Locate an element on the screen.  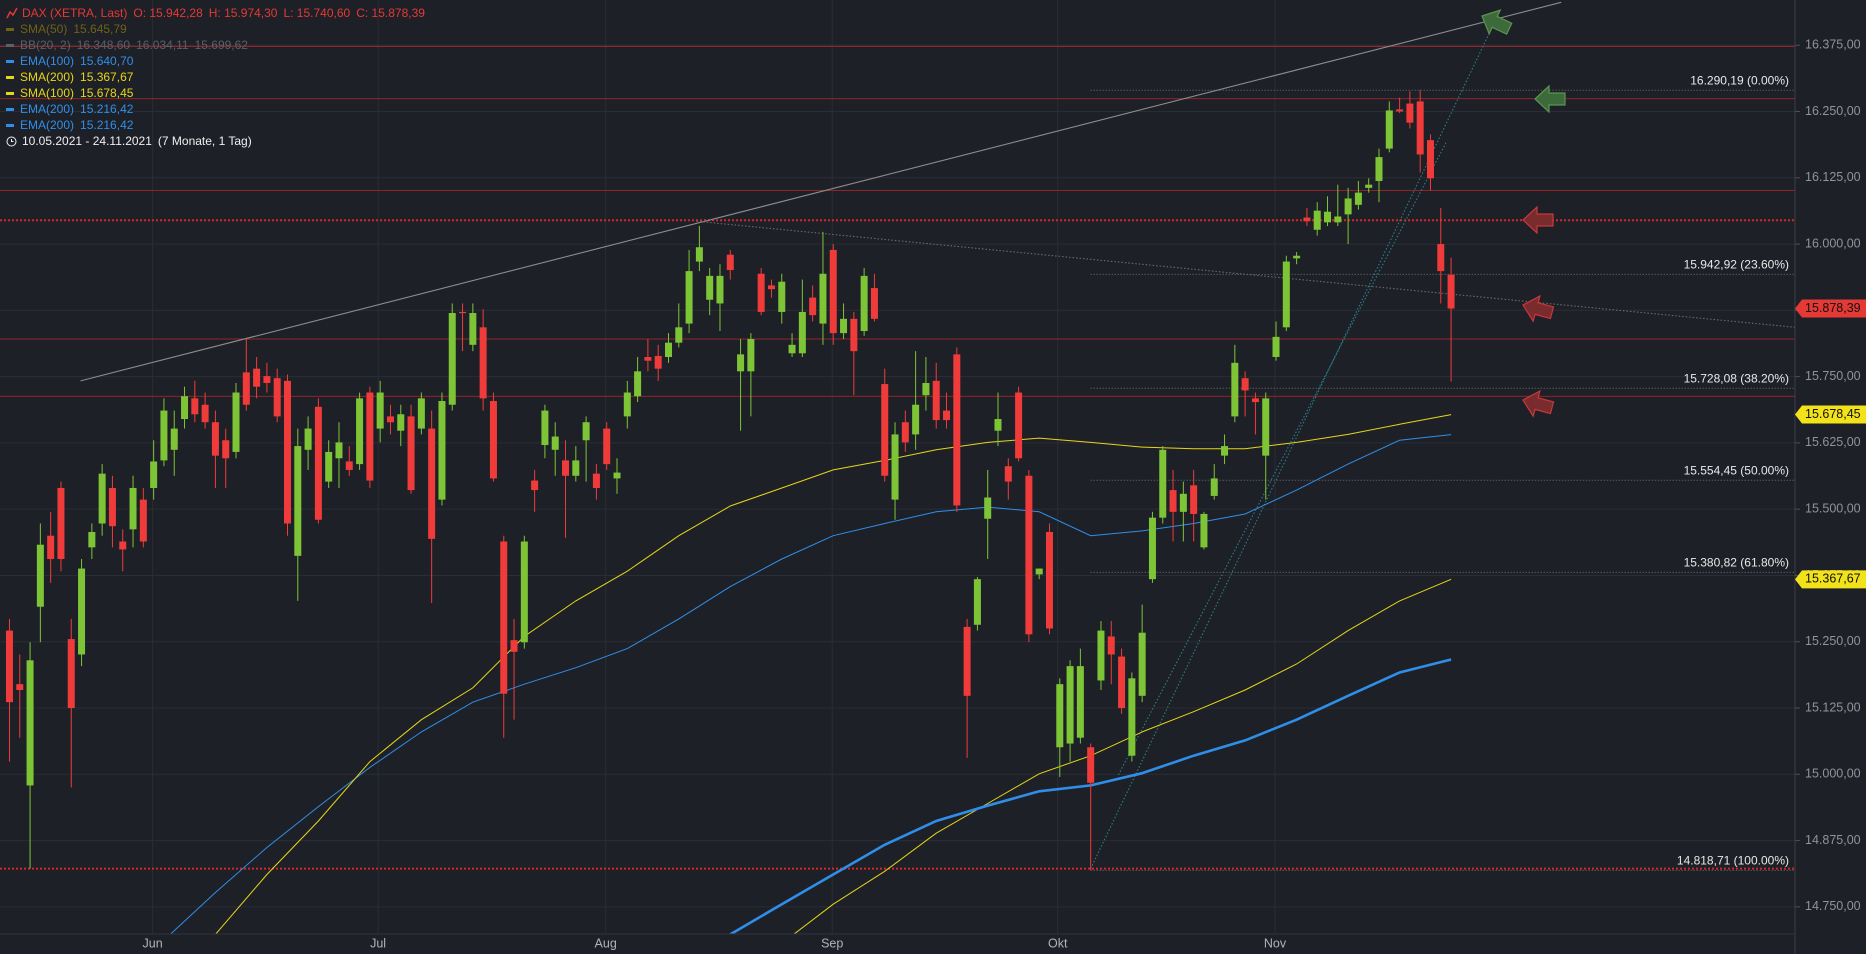
legend-row: EMA(100) 15.640,70 is located at coordinates (218, 61).